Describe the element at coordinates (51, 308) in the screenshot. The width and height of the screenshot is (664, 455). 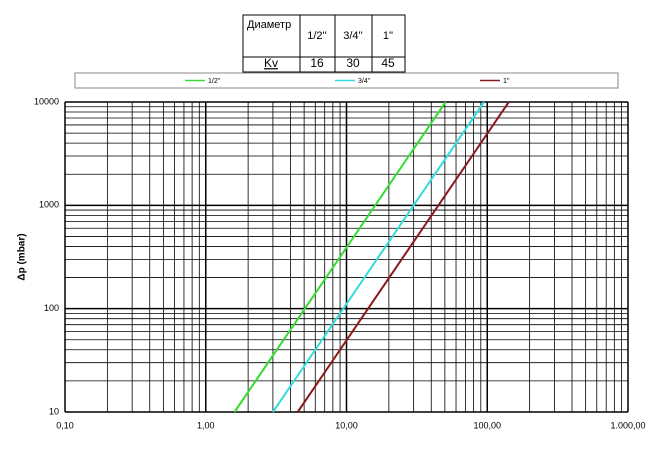
I see `y-tick-label: 100` at that location.